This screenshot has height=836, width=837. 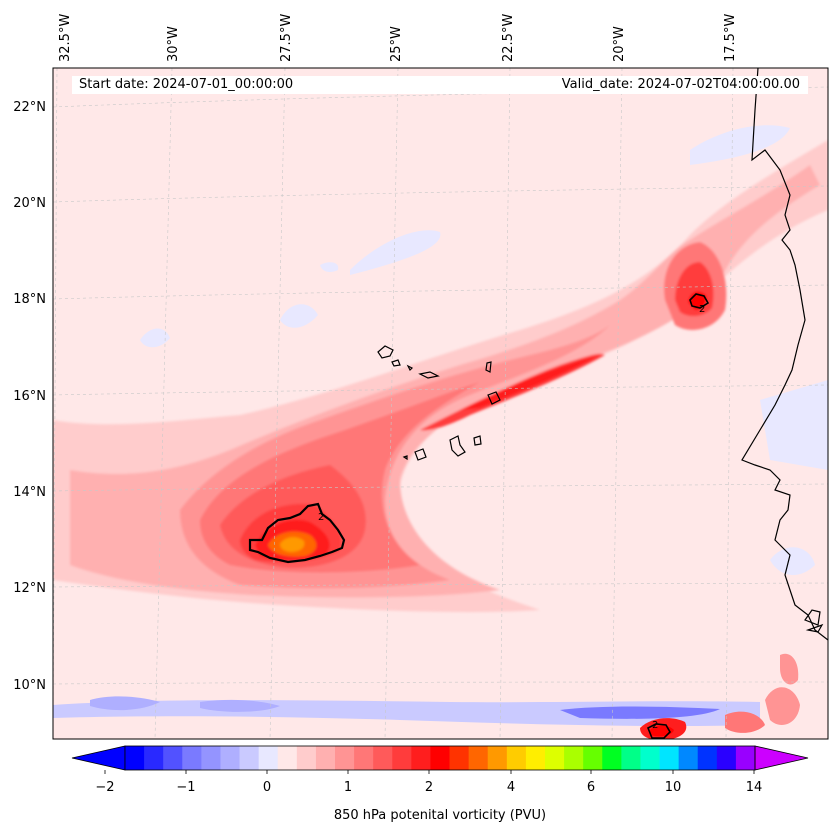 I want to click on lon-tick: 22.5°W, so click(x=508, y=38).